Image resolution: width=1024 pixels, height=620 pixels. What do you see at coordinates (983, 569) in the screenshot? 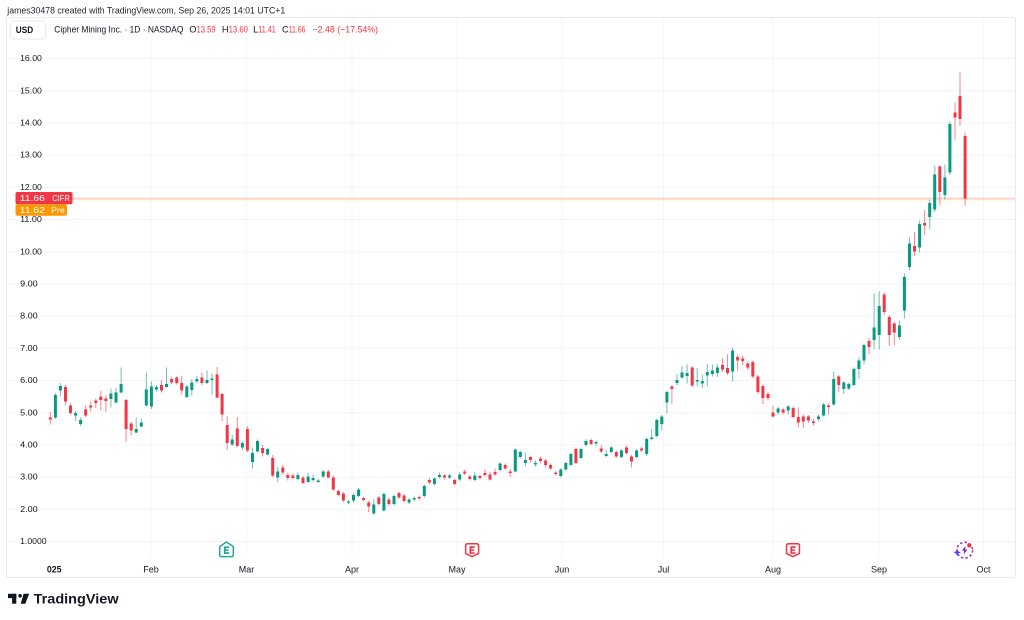
I see `svg-text: Oct` at bounding box center [983, 569].